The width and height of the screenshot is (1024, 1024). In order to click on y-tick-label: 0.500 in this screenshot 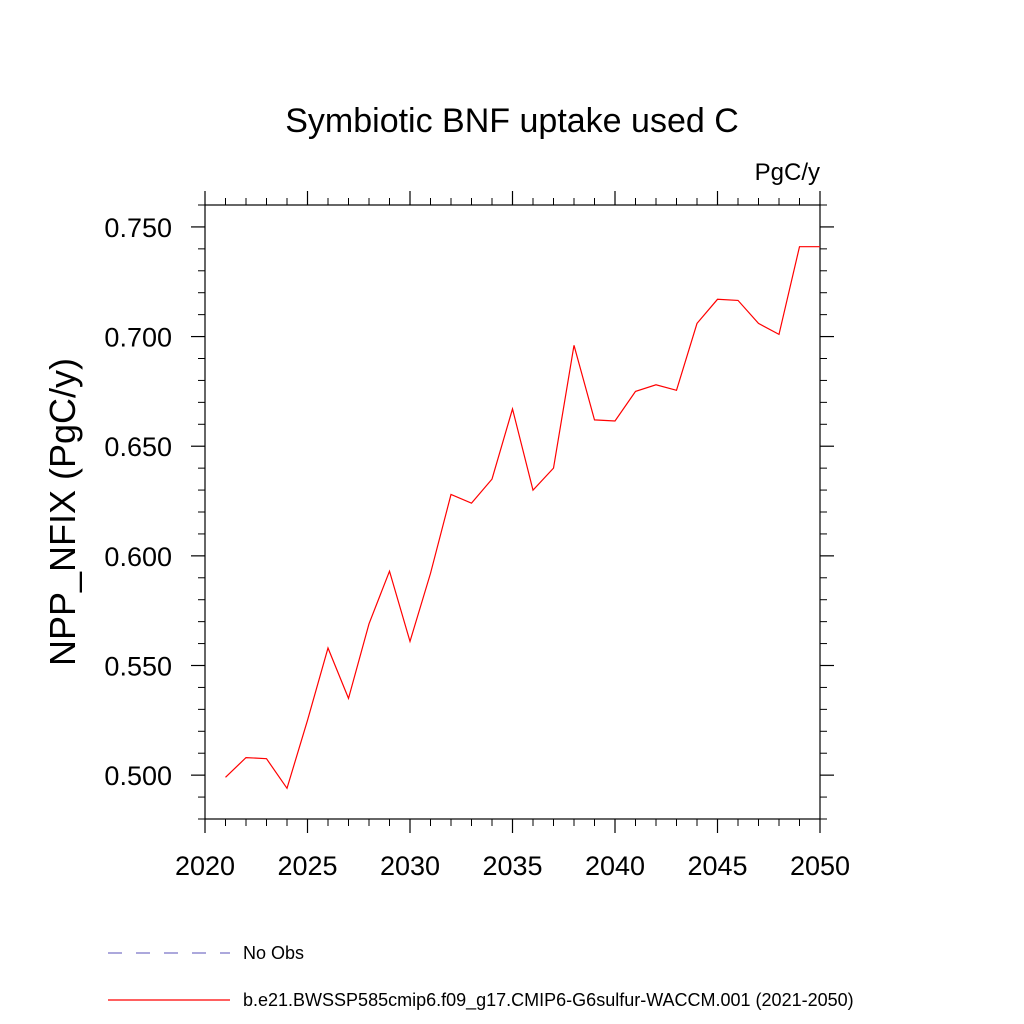, I will do `click(138, 776)`.